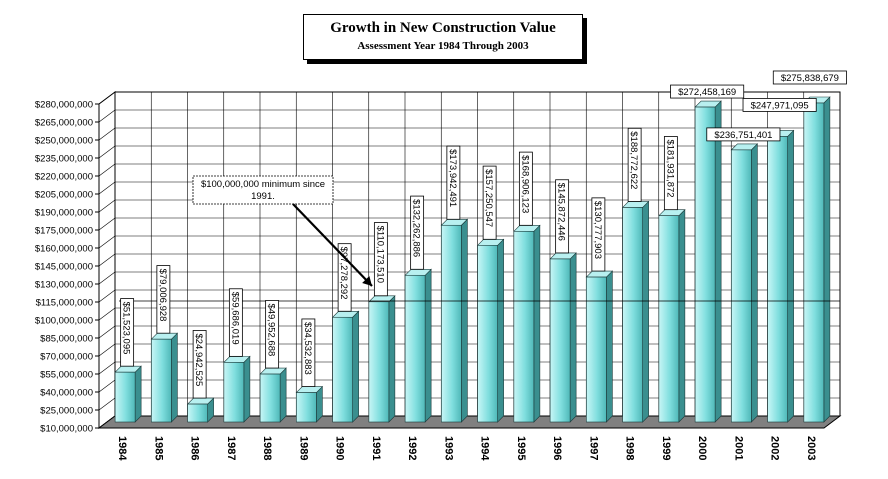  I want to click on svg-text: $236,751,401, so click(743, 135).